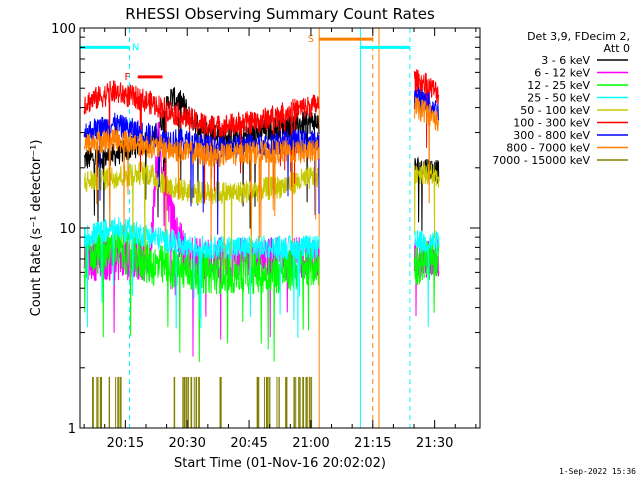 The image size is (640, 480). I want to click on legend-entry-label: 800 - 7000 keV, so click(548, 148).